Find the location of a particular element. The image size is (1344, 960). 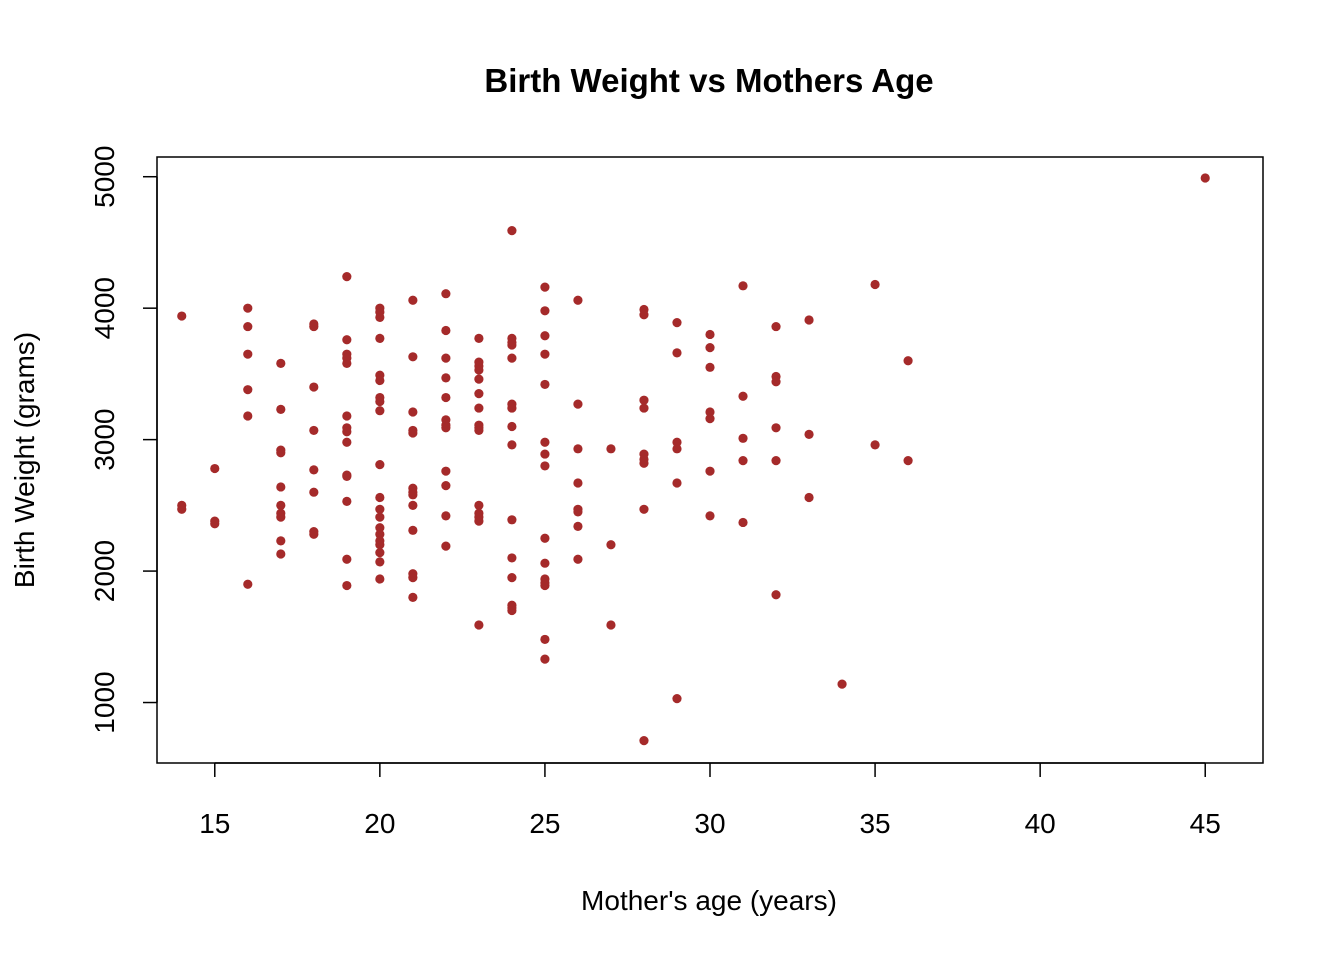

x-tick-label: 15 is located at coordinates (214, 823).